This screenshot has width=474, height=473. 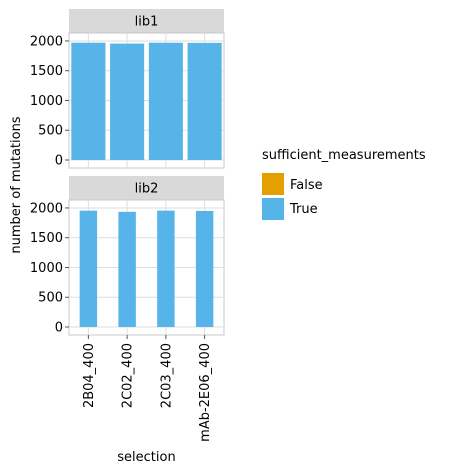 I want to click on facet-strip-lib1, so click(x=146, y=21).